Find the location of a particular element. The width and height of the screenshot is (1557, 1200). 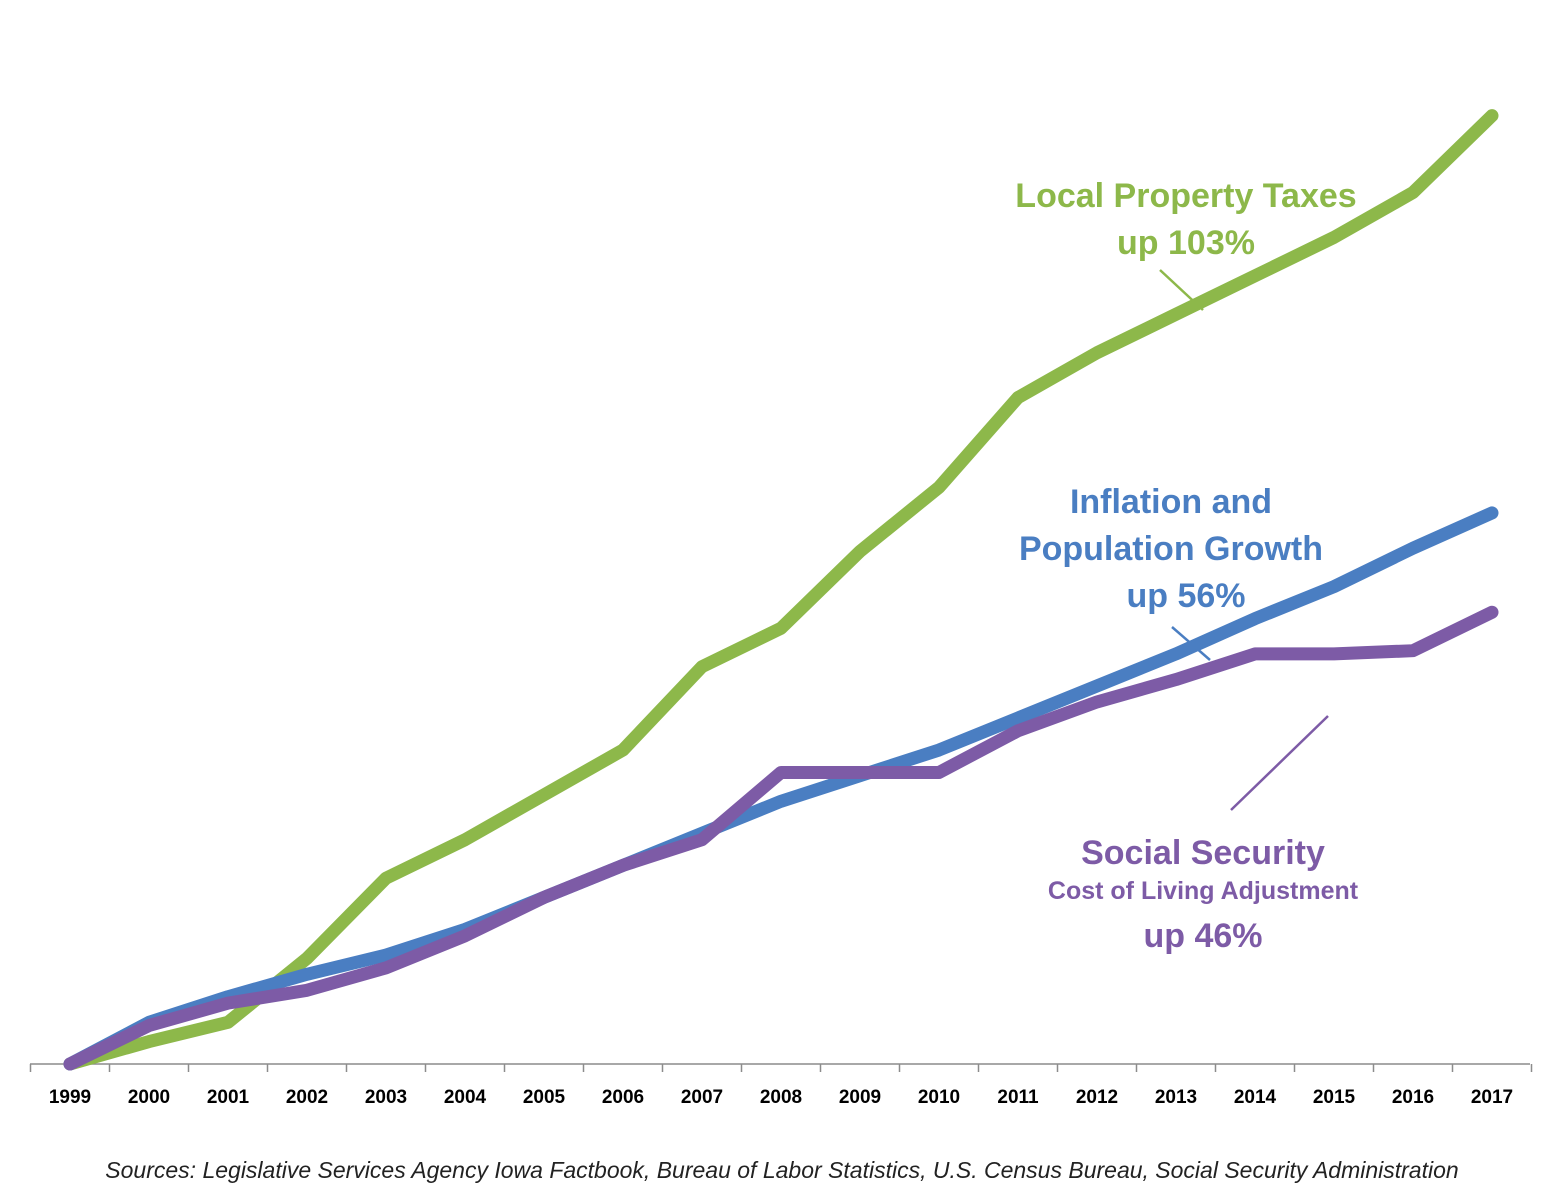

x-tick-label-2017: 2017 is located at coordinates (1492, 1097).